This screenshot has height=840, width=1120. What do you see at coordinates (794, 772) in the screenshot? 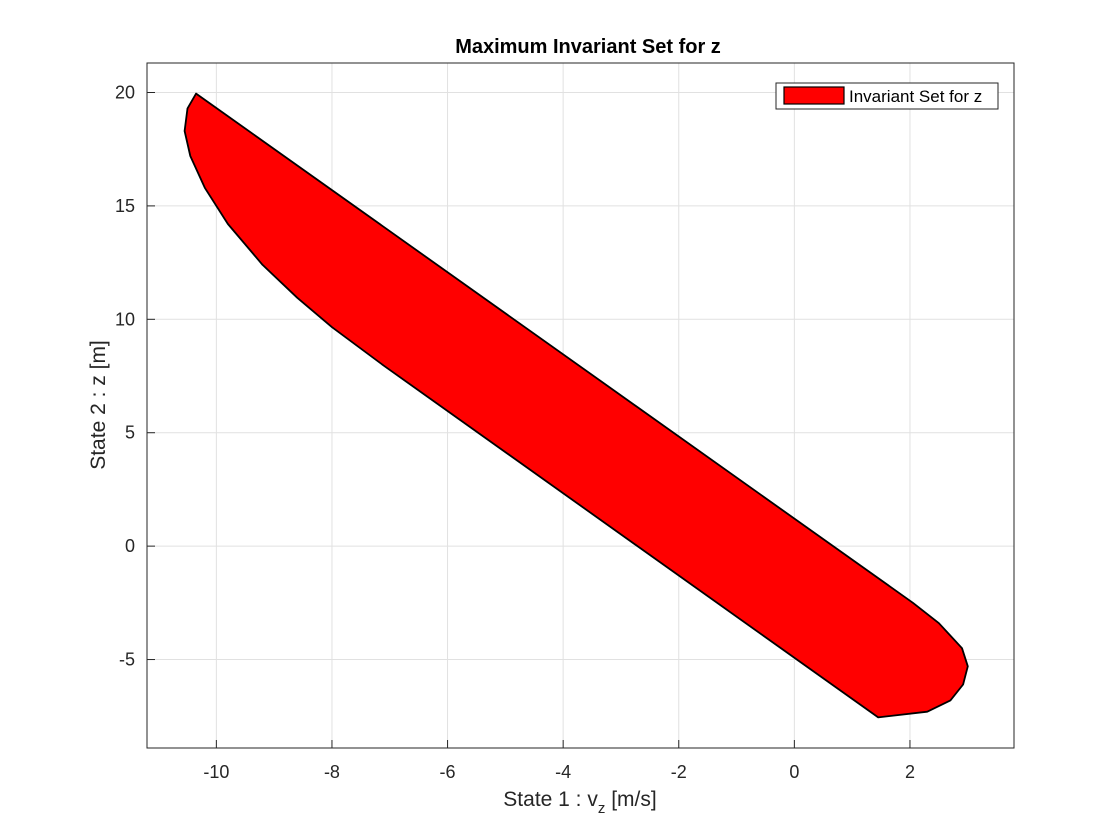
I see `x-tick-label: 0` at bounding box center [794, 772].